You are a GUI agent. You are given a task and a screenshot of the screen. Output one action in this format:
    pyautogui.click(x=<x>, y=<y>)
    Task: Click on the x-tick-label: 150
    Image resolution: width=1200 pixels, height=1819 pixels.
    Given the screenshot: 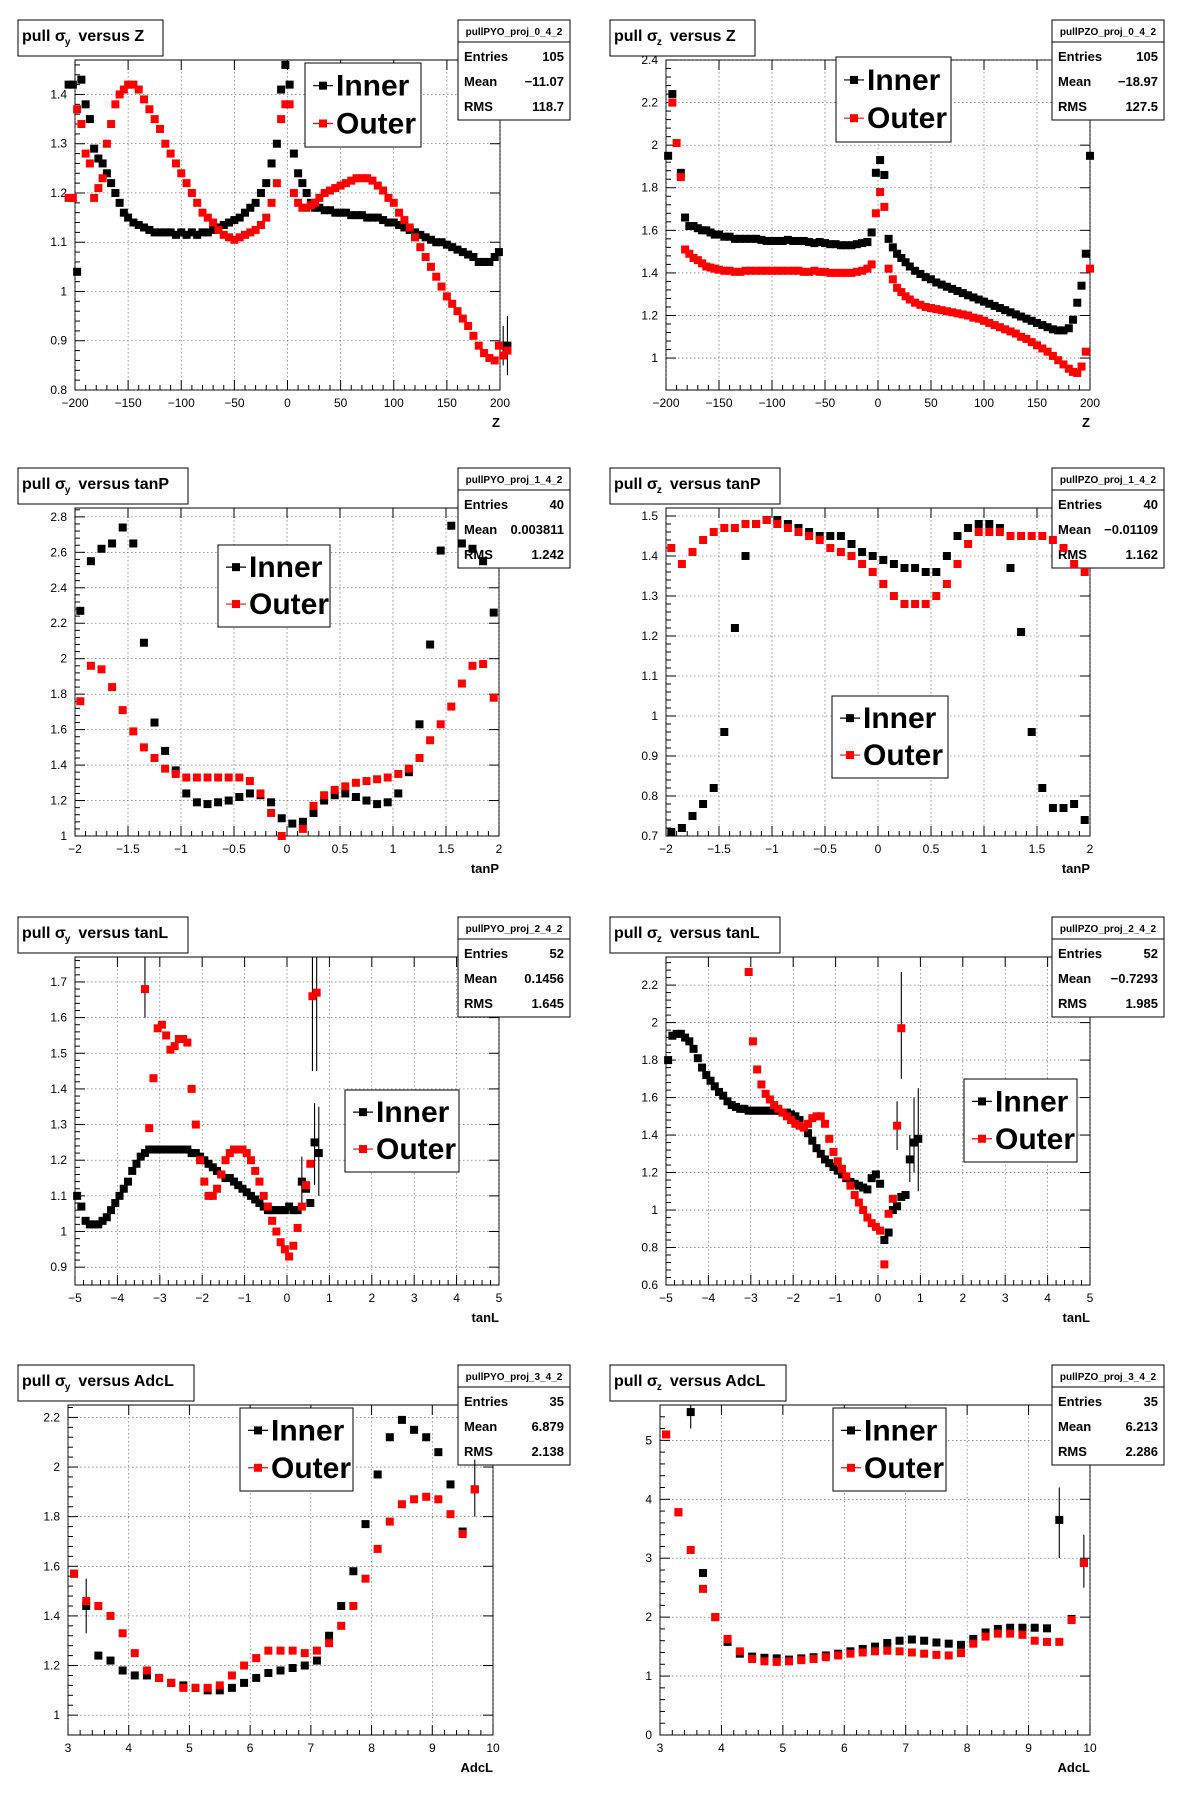 What is the action you would take?
    pyautogui.click(x=447, y=403)
    